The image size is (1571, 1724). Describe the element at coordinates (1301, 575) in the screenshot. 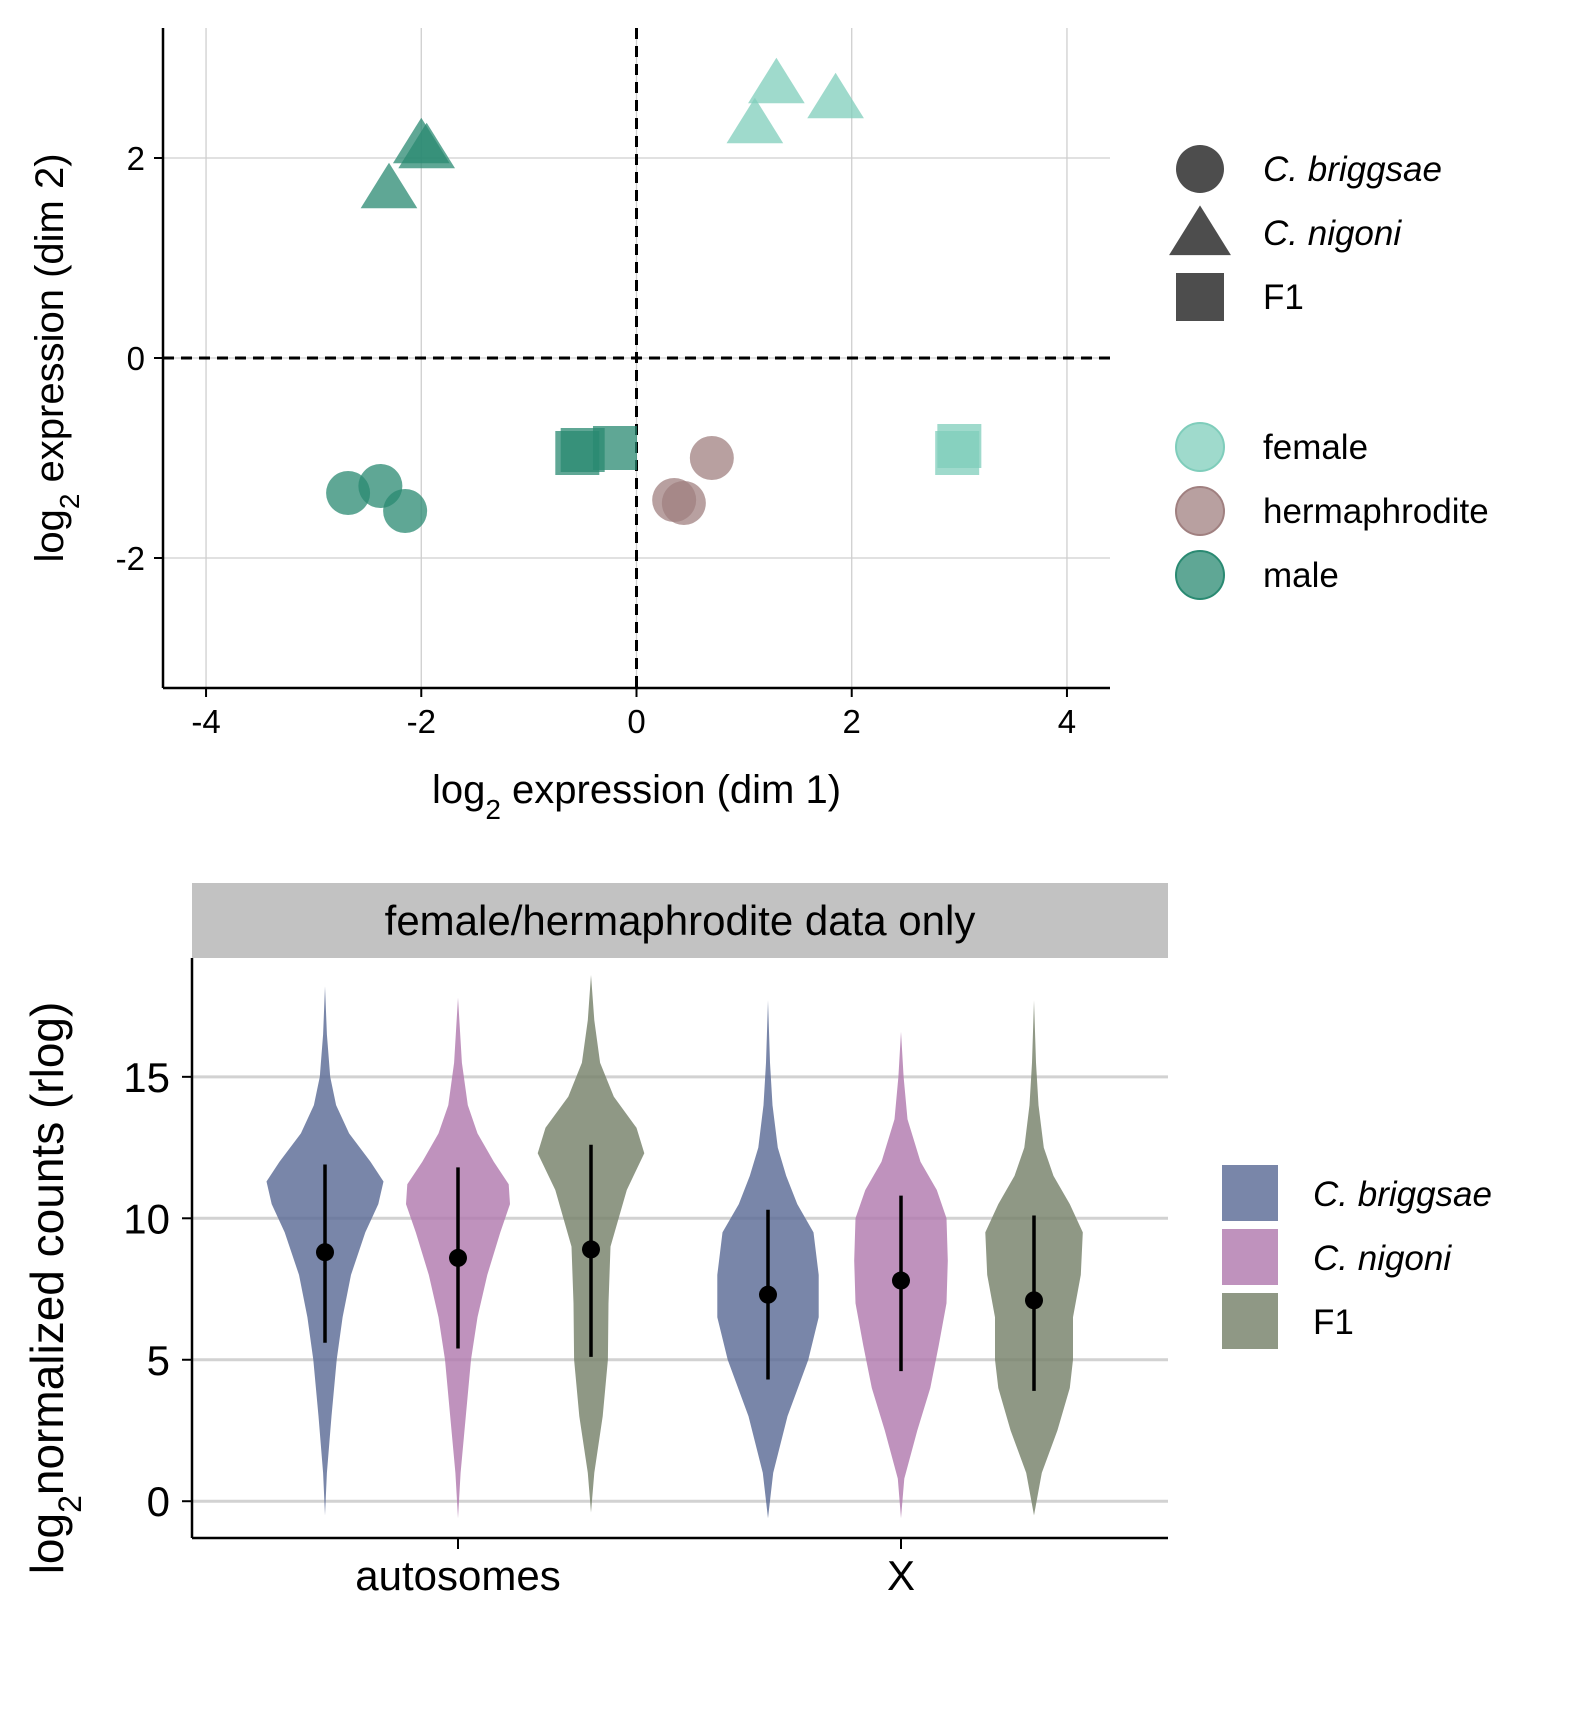

I see `legend-color-label: male` at that location.